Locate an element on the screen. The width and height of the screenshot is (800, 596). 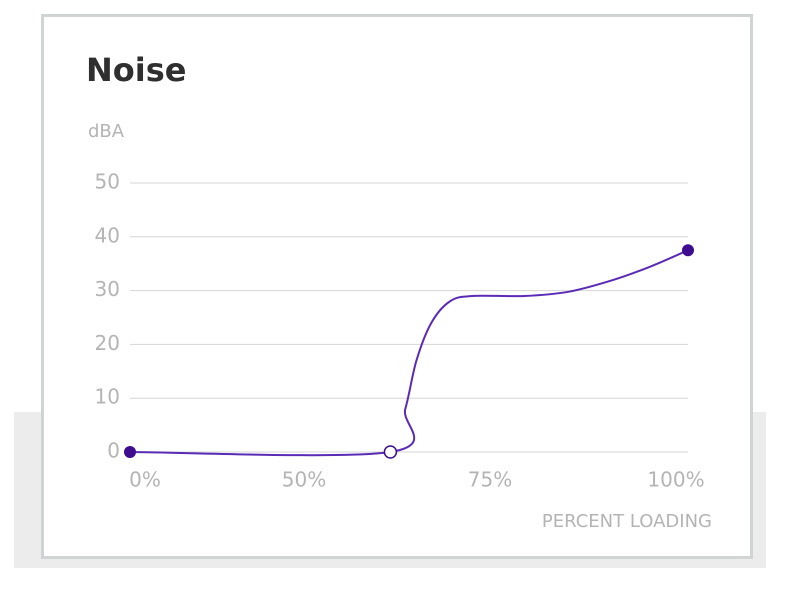
x-axis-title: PERCENT LOADING is located at coordinates (627, 521).